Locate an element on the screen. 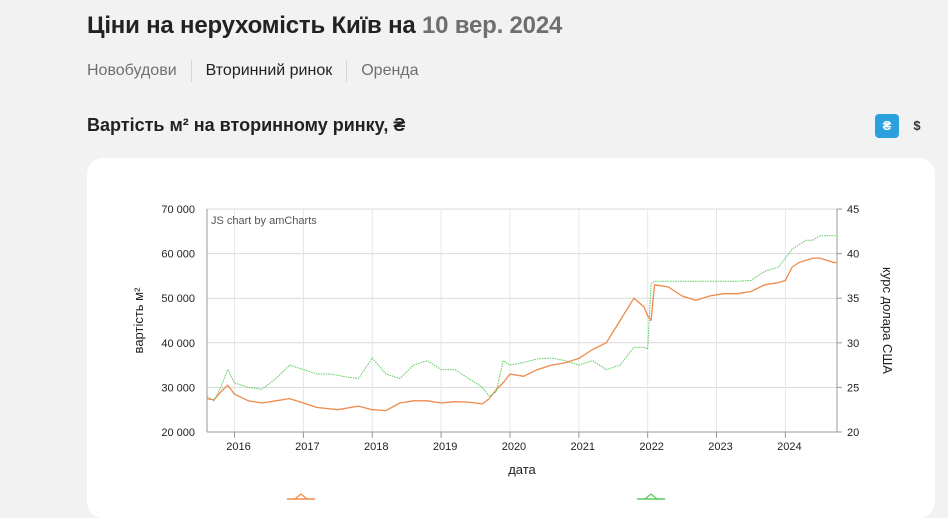 The height and width of the screenshot is (518, 948). tab-rent: Оренда is located at coordinates (389, 71).